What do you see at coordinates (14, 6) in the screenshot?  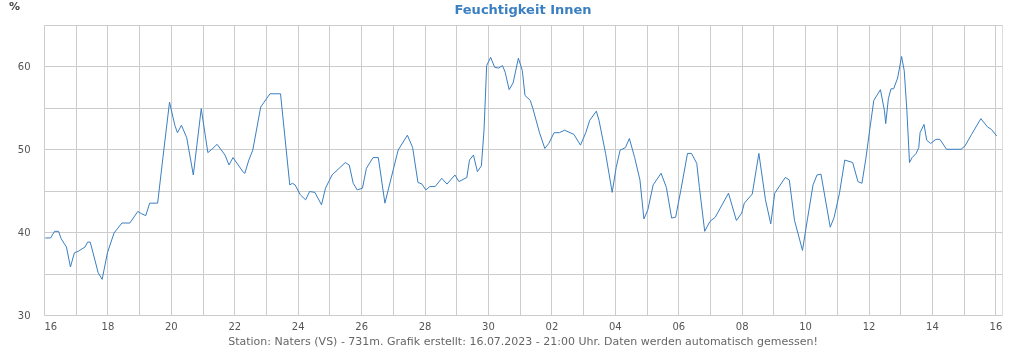 I see `y-axis-title: %` at bounding box center [14, 6].